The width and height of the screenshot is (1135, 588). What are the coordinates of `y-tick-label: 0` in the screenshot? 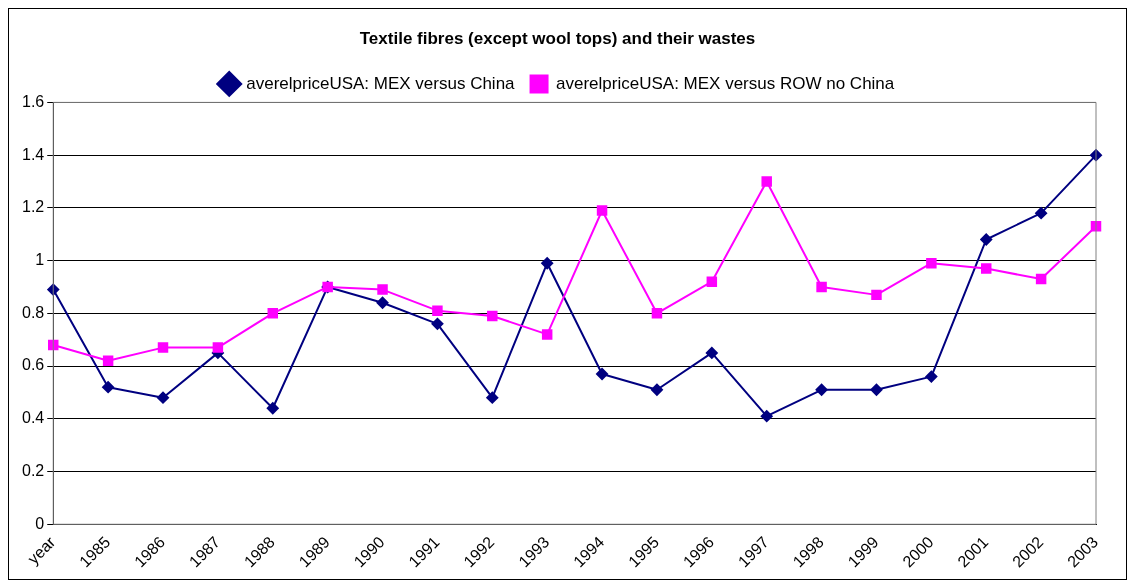 It's located at (40, 523).